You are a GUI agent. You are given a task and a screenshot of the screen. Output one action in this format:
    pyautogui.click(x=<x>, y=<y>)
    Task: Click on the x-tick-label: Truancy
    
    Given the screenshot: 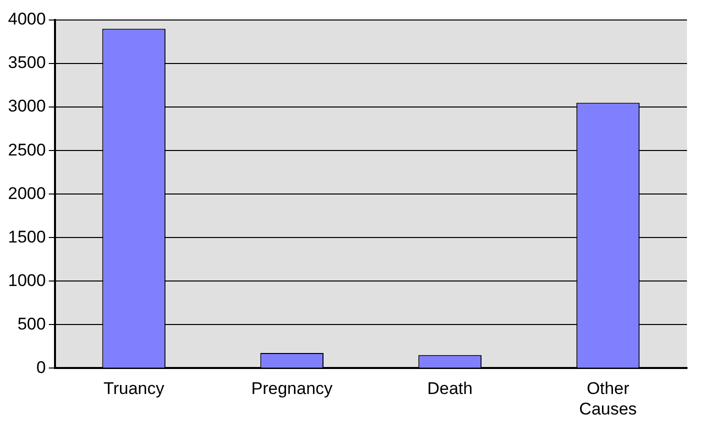 What is the action you would take?
    pyautogui.click(x=134, y=388)
    